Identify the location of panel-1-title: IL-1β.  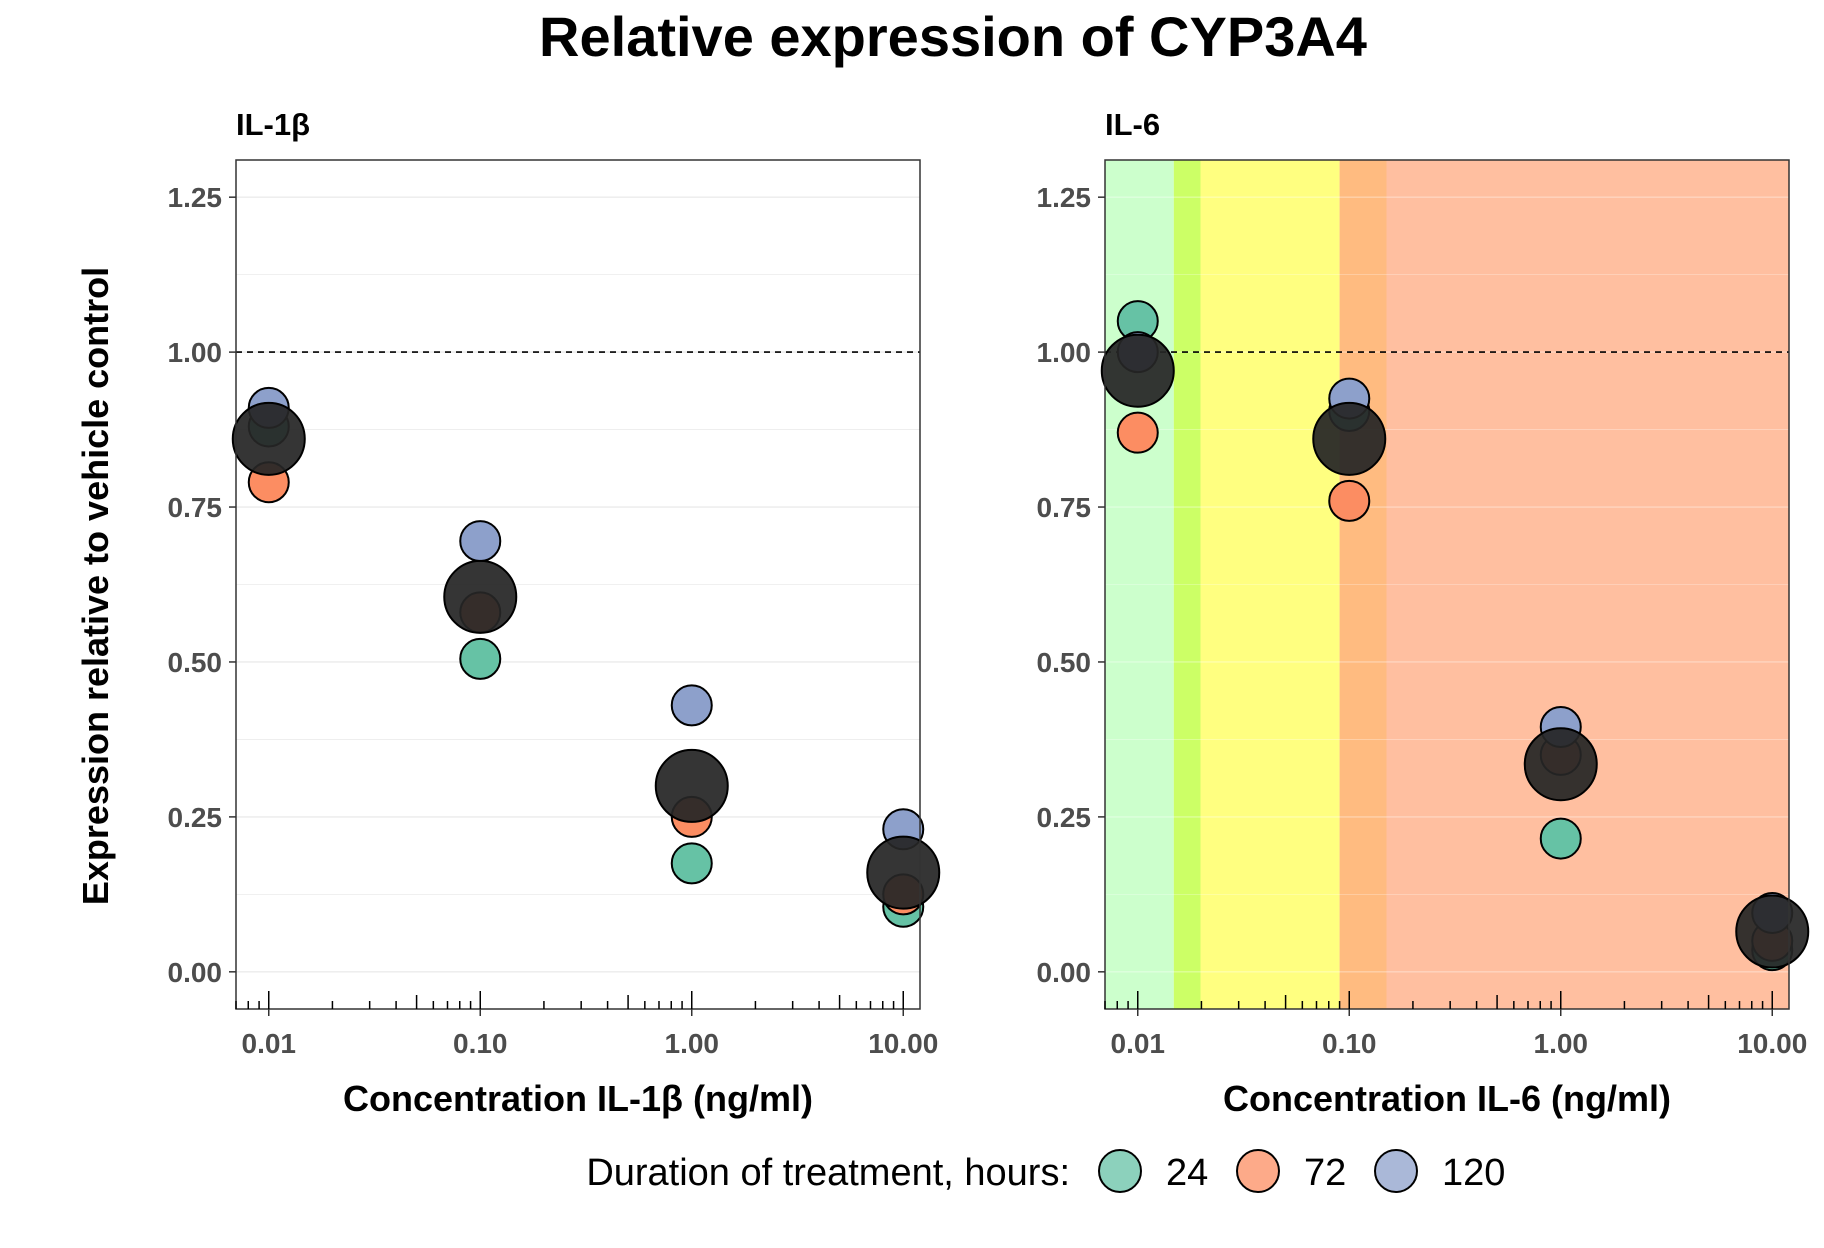
(273, 124).